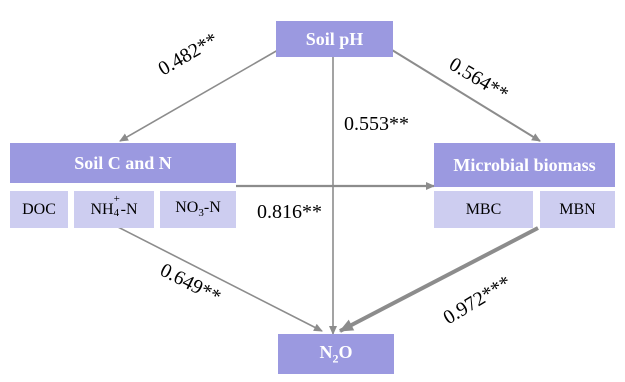  What do you see at coordinates (114, 205) in the screenshot?
I see `sub-node-nh4-label: NH+4​-N` at bounding box center [114, 205].